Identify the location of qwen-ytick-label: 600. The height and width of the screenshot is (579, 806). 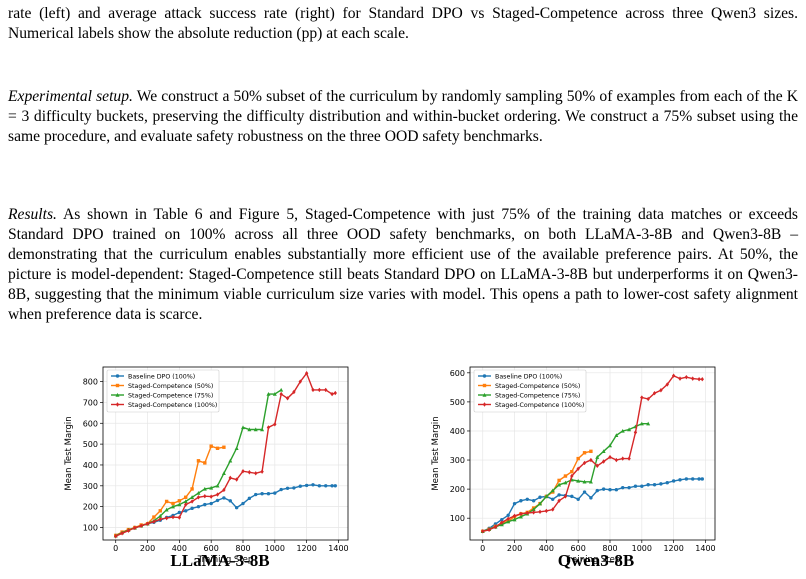
(457, 373).